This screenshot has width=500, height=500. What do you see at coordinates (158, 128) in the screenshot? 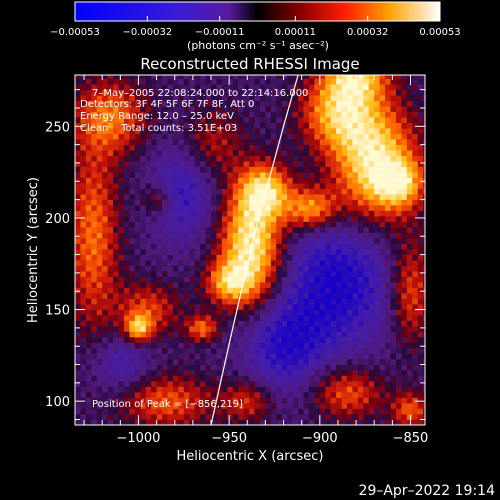
I see `method-counts-label: Clean Total counts: 3.51E+03` at bounding box center [158, 128].